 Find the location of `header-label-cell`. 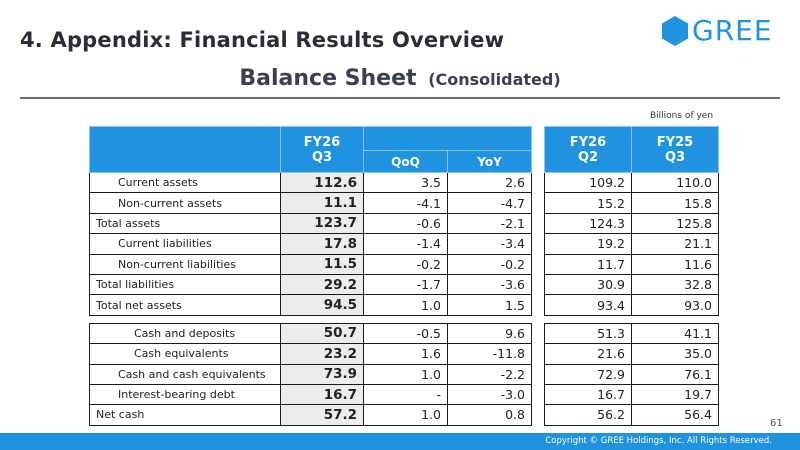

header-label-cell is located at coordinates (185, 149).